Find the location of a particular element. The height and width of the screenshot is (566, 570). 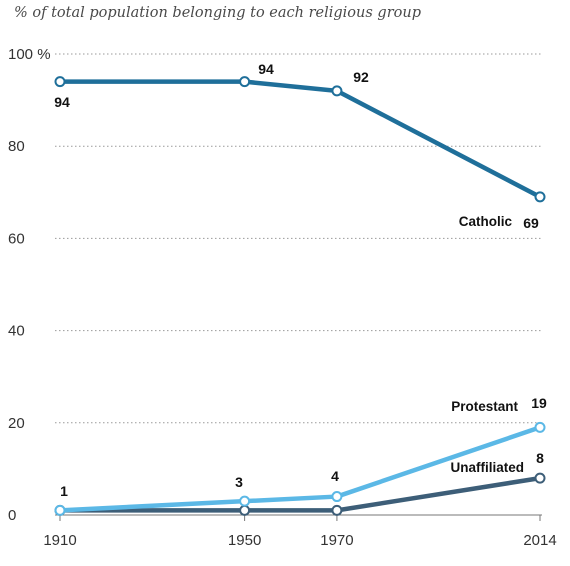

y-tick-label: 60 is located at coordinates (16, 238).